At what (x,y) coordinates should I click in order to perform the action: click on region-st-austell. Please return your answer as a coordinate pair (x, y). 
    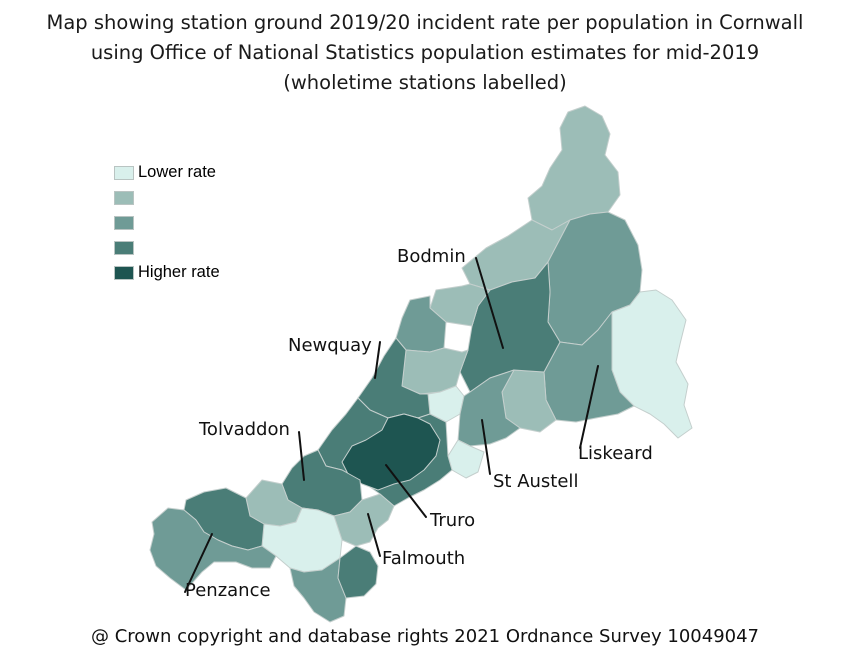
    Looking at the image, I should click on (489, 408).